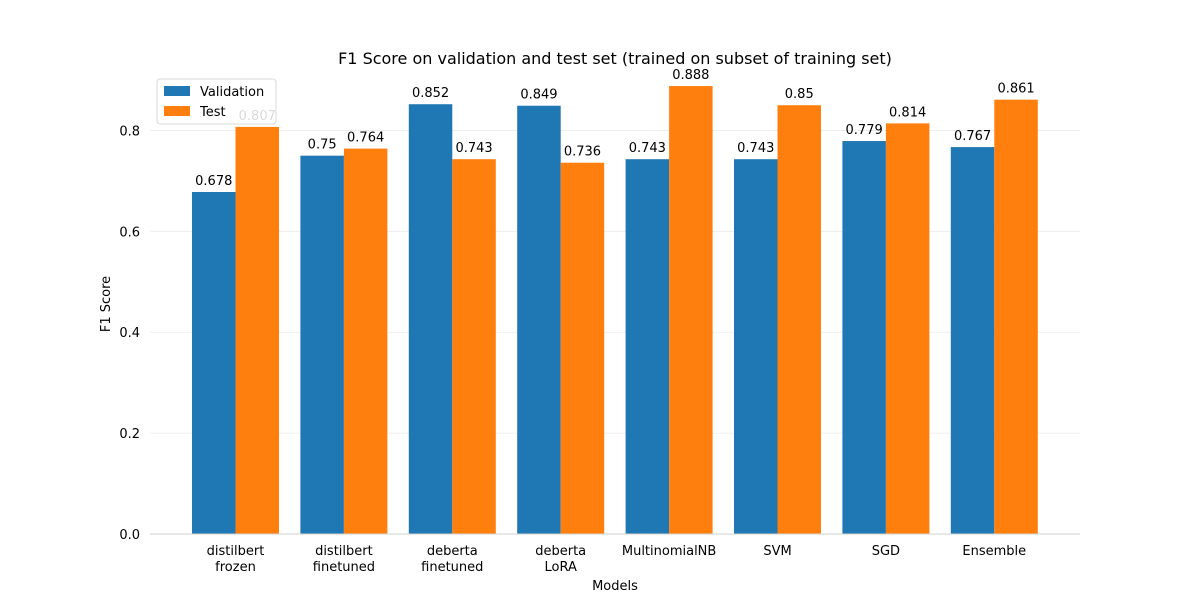 The height and width of the screenshot is (600, 1200). Describe the element at coordinates (907, 112) in the screenshot. I see `bar-value-label: 0.814` at that location.